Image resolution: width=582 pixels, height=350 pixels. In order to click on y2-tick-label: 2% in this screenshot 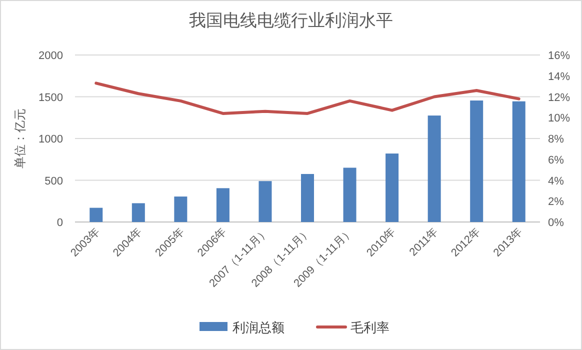, I will do `click(556, 202)`.